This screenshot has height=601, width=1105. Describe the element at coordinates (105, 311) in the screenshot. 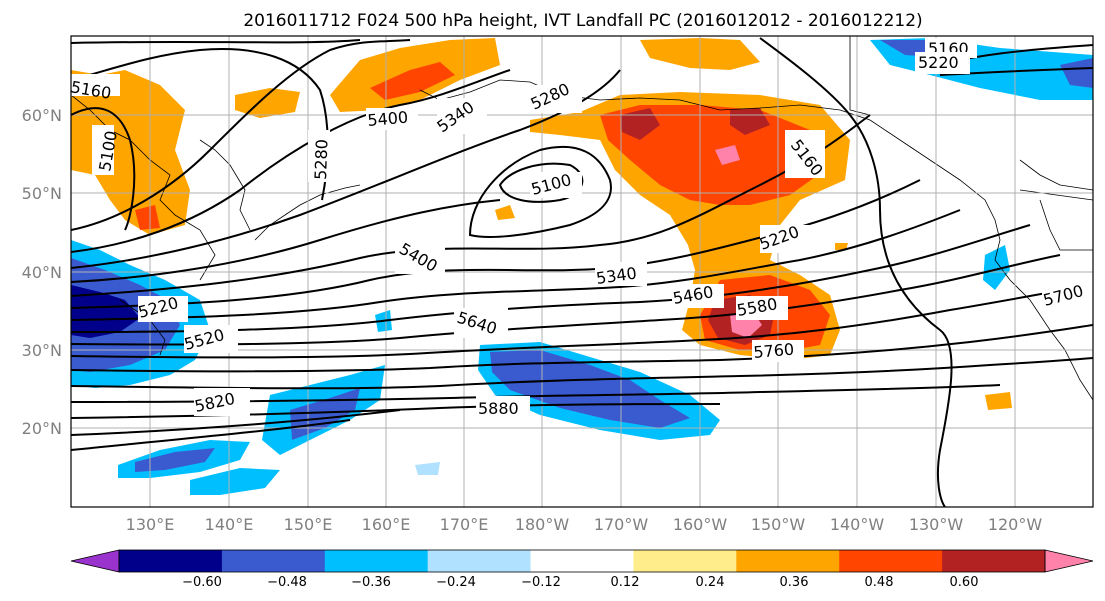

I see `neg-region-japan-deep` at that location.